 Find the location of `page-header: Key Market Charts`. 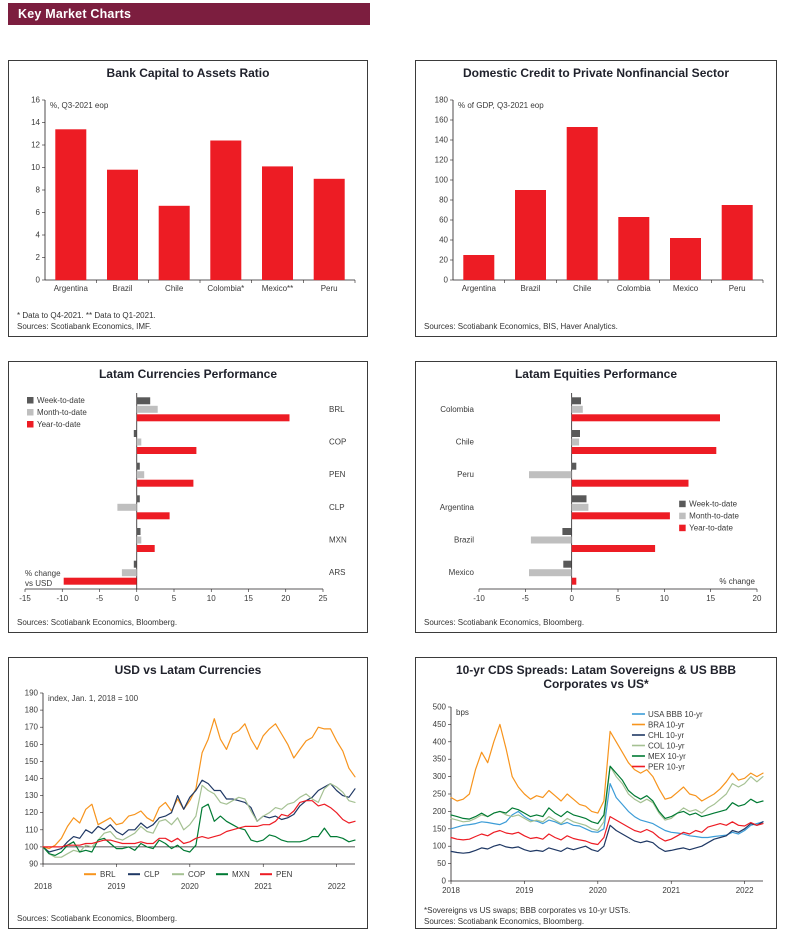

page-header: Key Market Charts is located at coordinates (189, 14).